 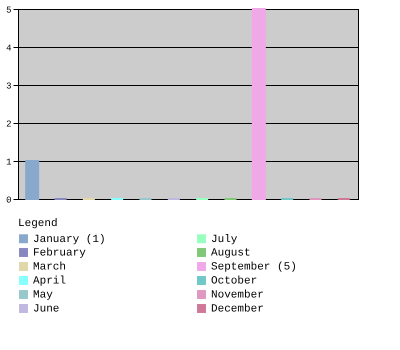 I want to click on legend-label: June, so click(x=46, y=310).